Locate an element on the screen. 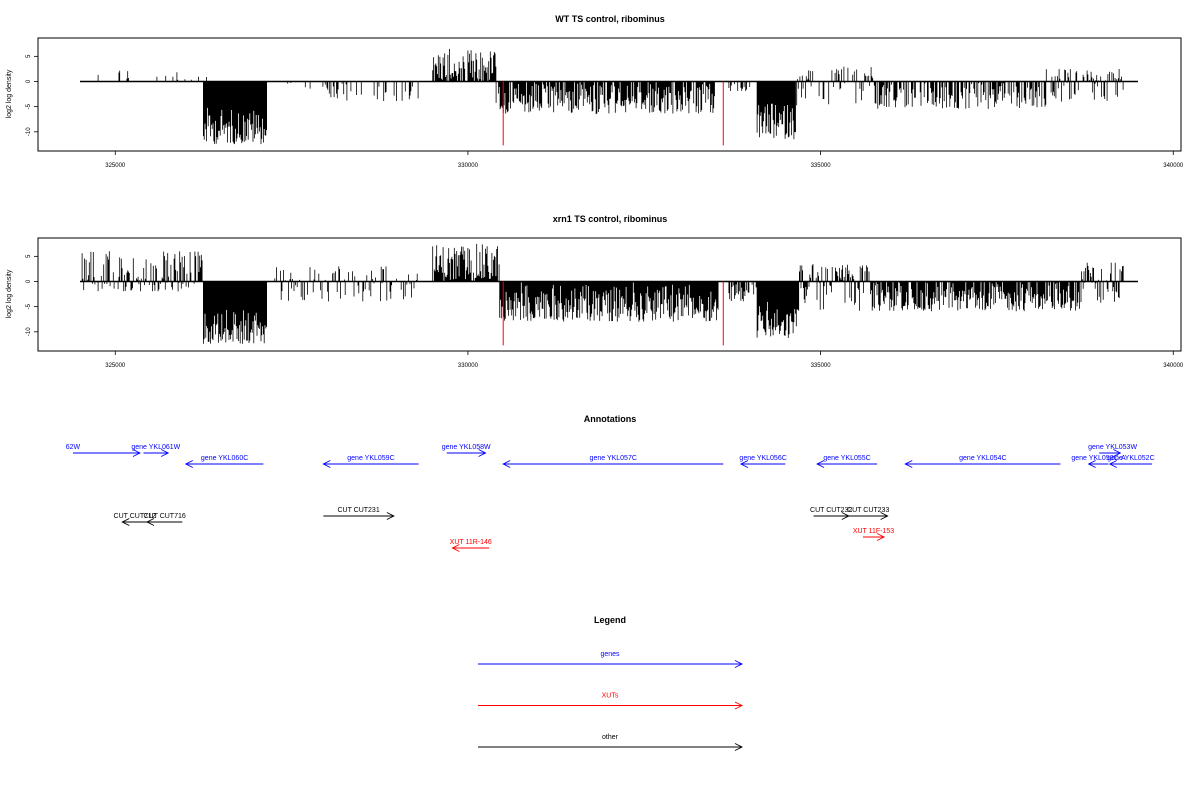 This screenshot has height=800, width=1200. annotation-gene: gene YKL057C is located at coordinates (613, 461).